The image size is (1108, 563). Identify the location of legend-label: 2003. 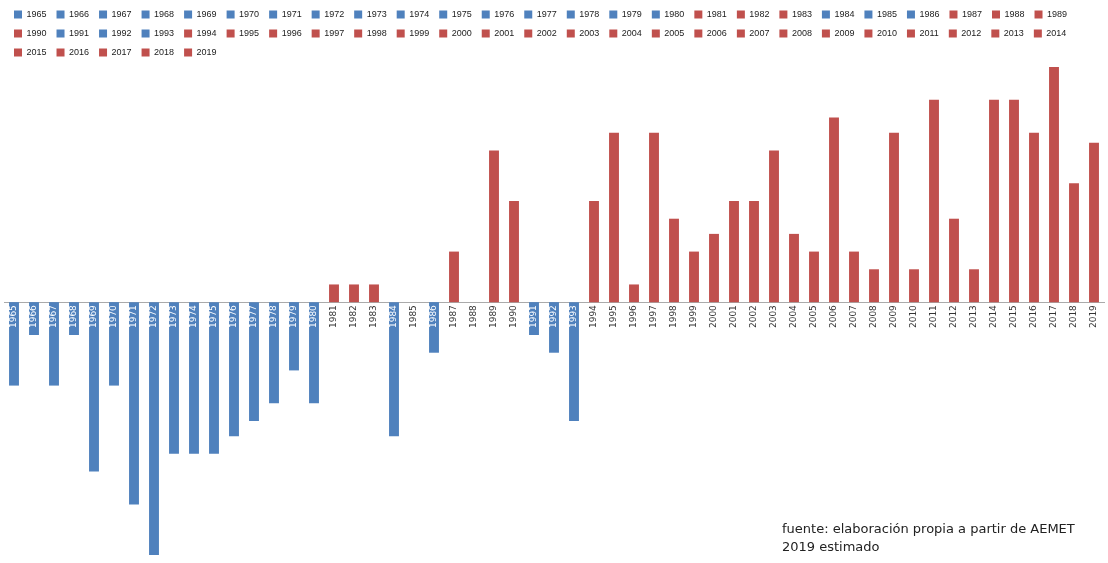
(589, 32).